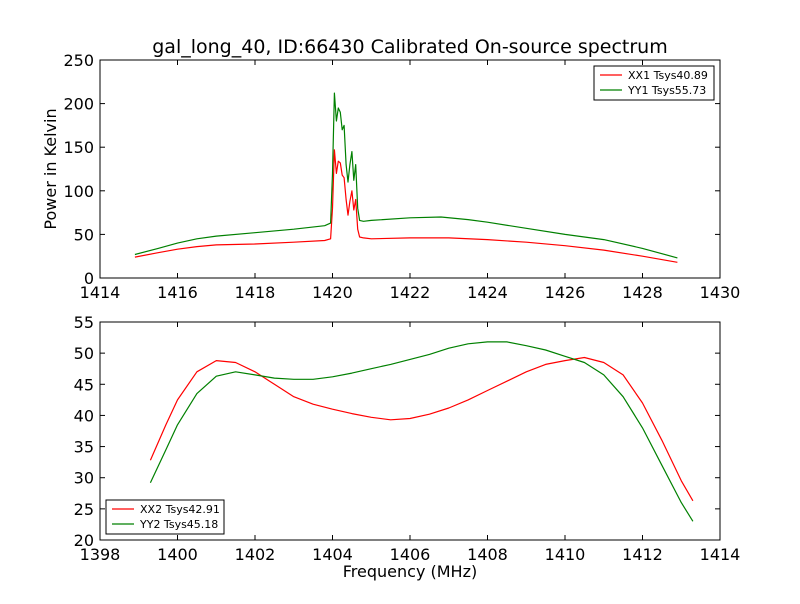  What do you see at coordinates (177, 292) in the screenshot?
I see `x-tick-label: 1416` at bounding box center [177, 292].